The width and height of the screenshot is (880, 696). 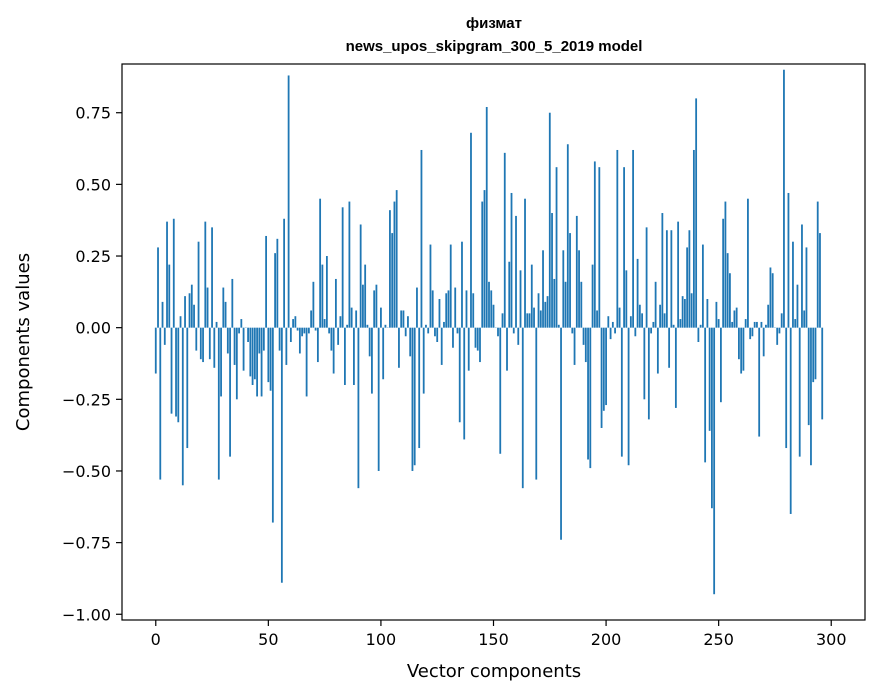 What do you see at coordinates (606, 639) in the screenshot?
I see `x-tick-label: 200` at bounding box center [606, 639].